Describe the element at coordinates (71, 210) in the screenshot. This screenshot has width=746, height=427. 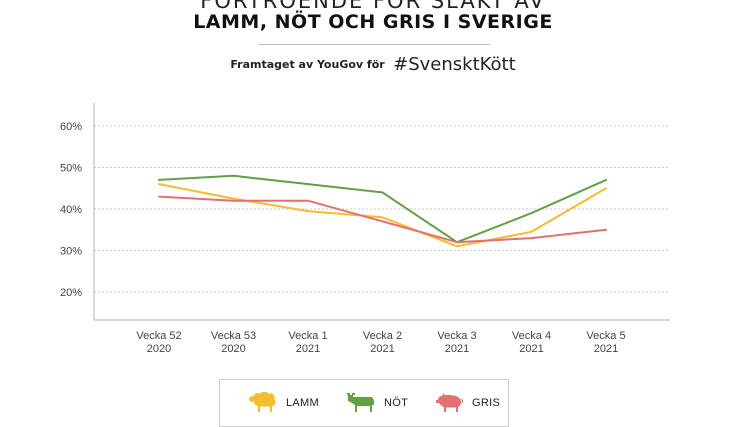
I see `y-tick-label: 40%` at that location.